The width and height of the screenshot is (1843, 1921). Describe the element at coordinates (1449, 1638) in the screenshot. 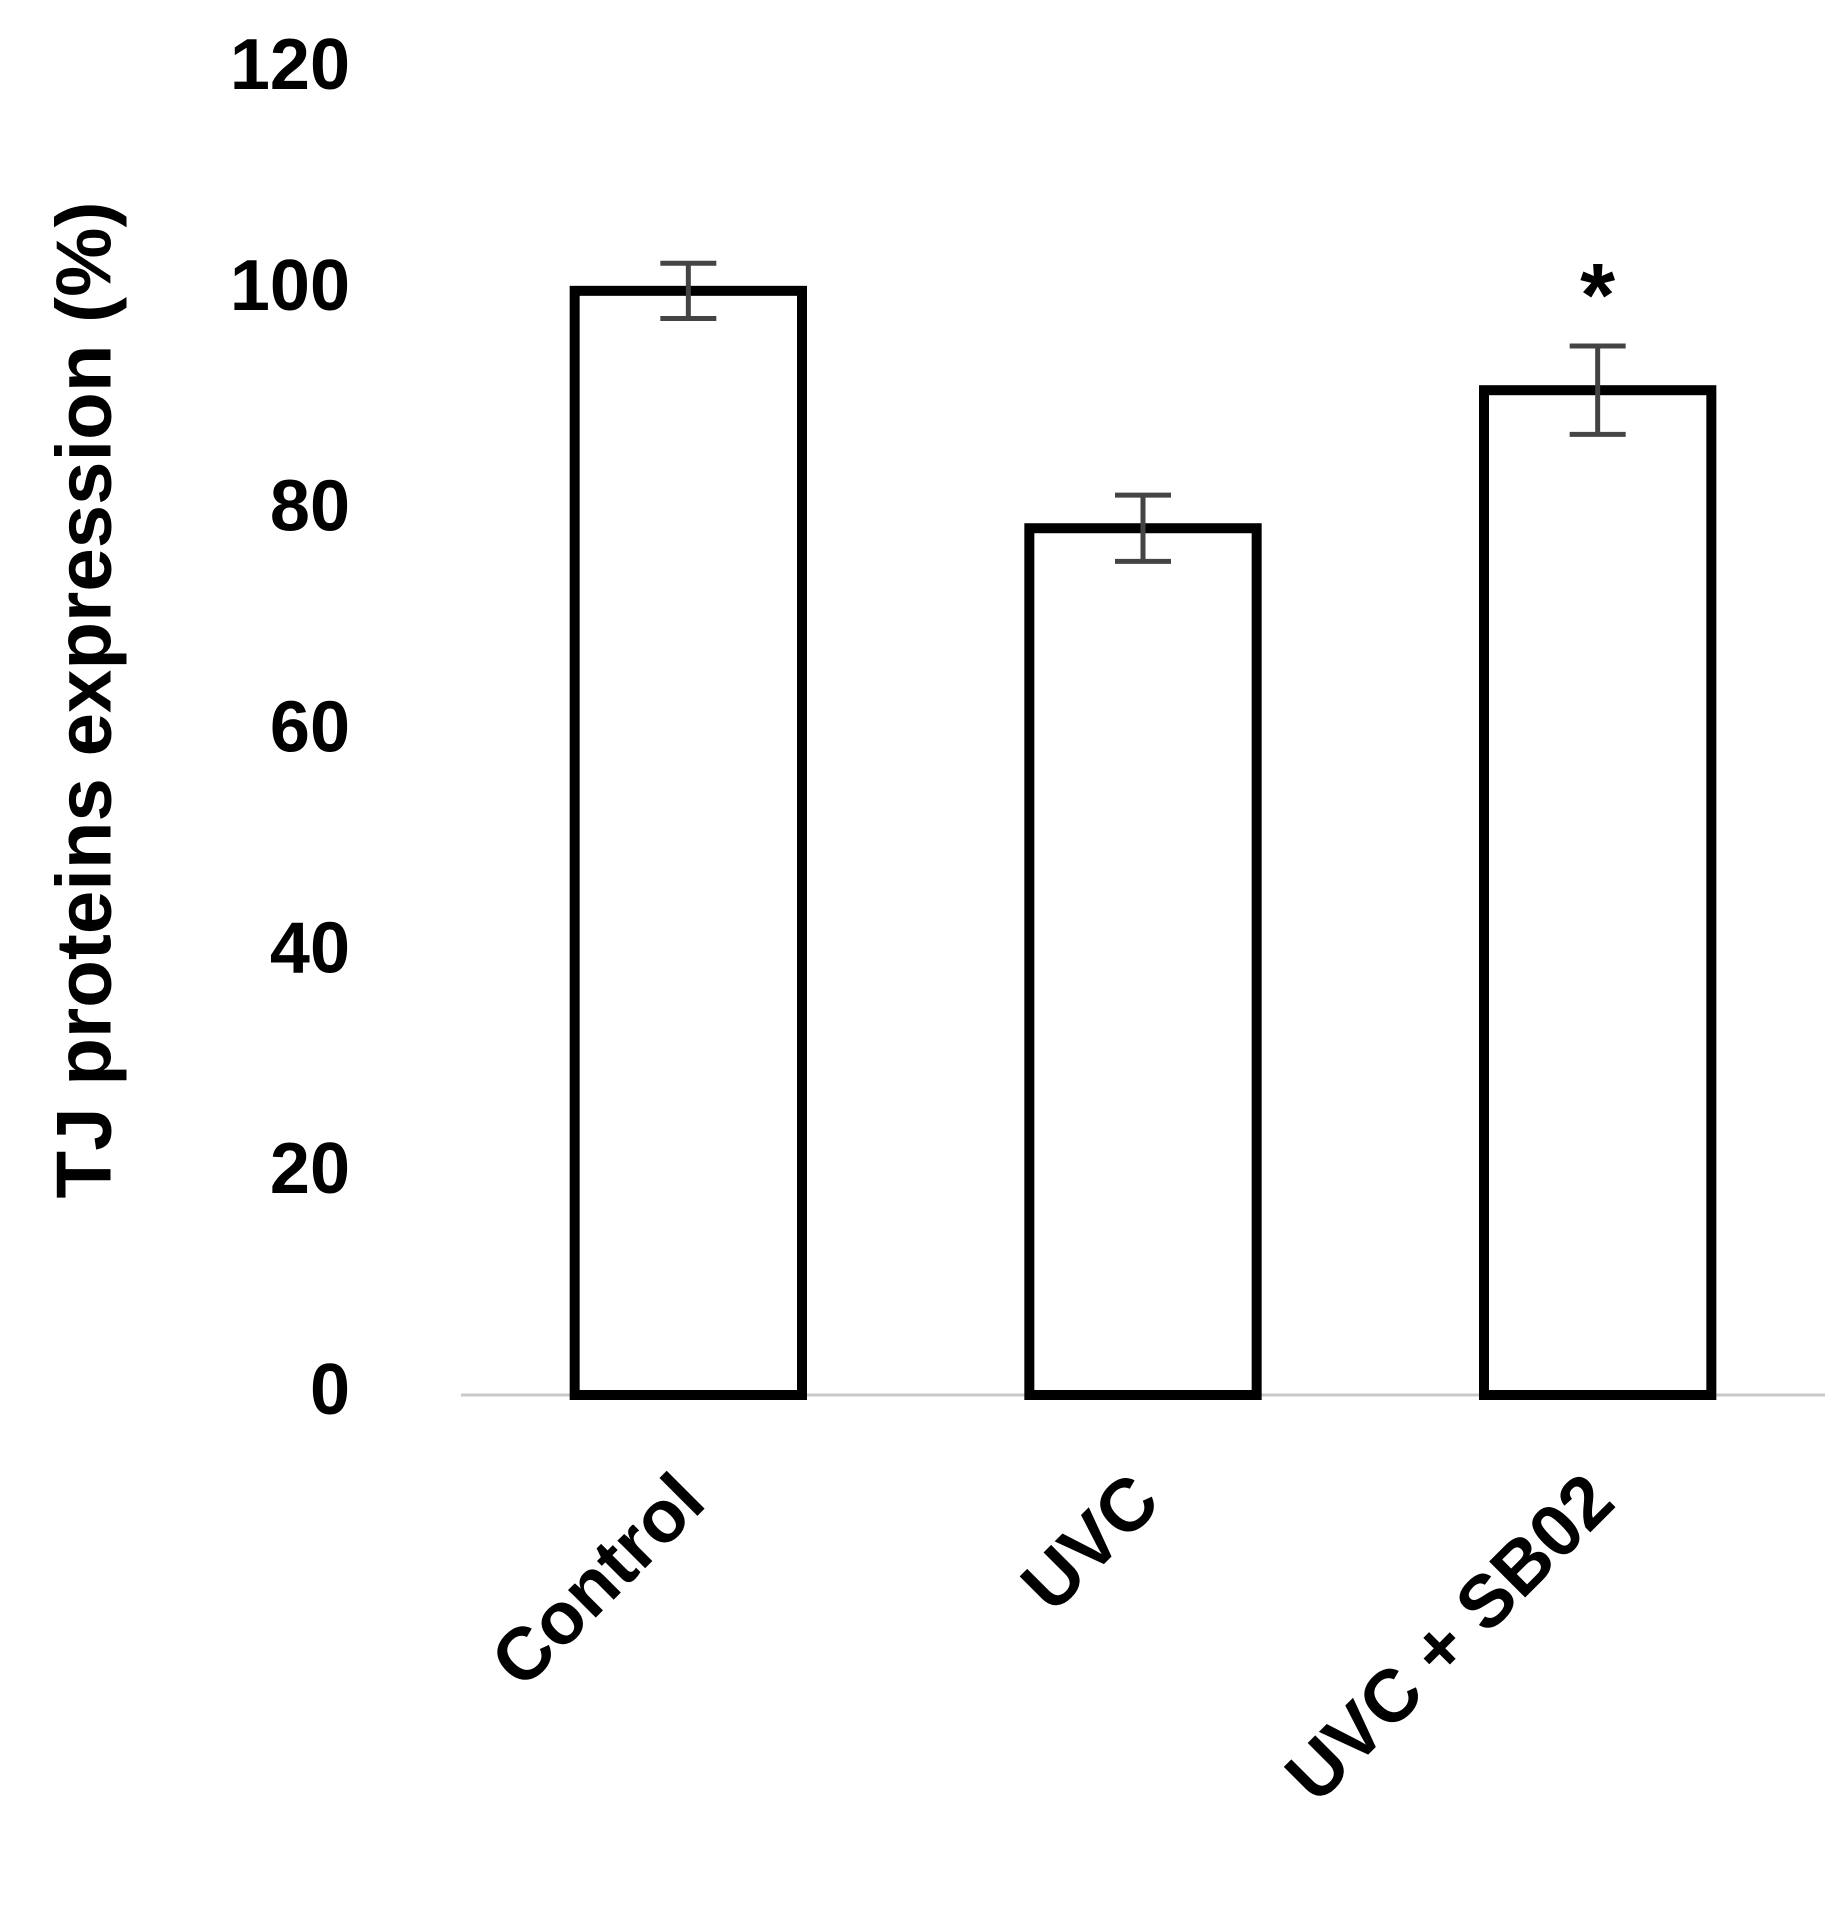

I see `x-tick-label: UVC + SB02` at that location.